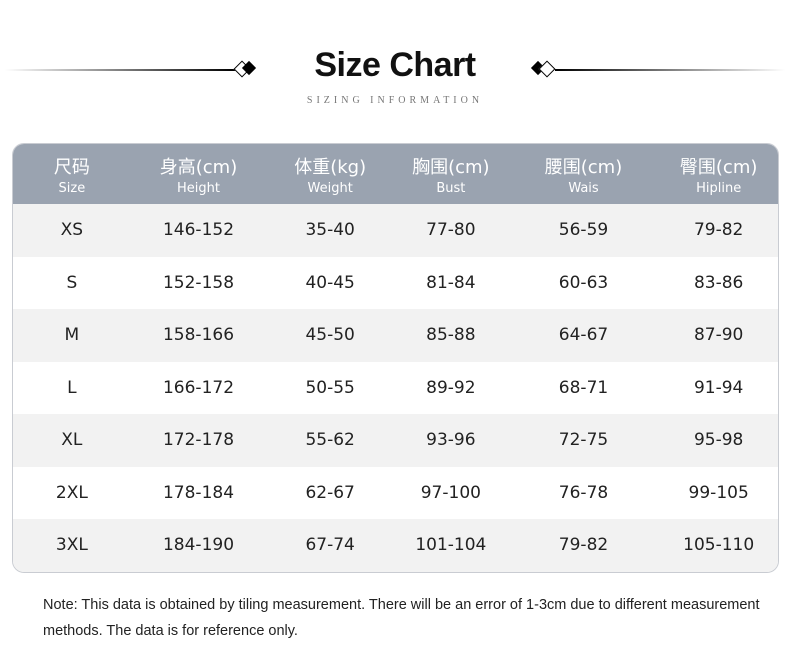  I want to click on table-cell: 81-84, so click(451, 282).